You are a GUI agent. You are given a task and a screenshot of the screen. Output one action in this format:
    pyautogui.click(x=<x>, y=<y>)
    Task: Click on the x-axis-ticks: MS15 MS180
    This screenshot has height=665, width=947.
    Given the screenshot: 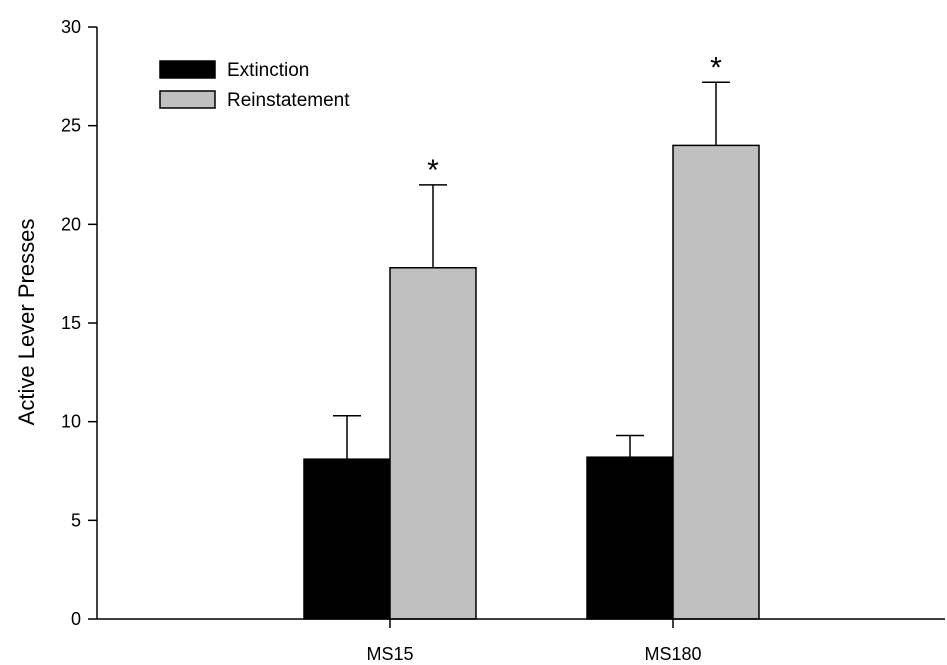 What is the action you would take?
    pyautogui.click(x=534, y=641)
    